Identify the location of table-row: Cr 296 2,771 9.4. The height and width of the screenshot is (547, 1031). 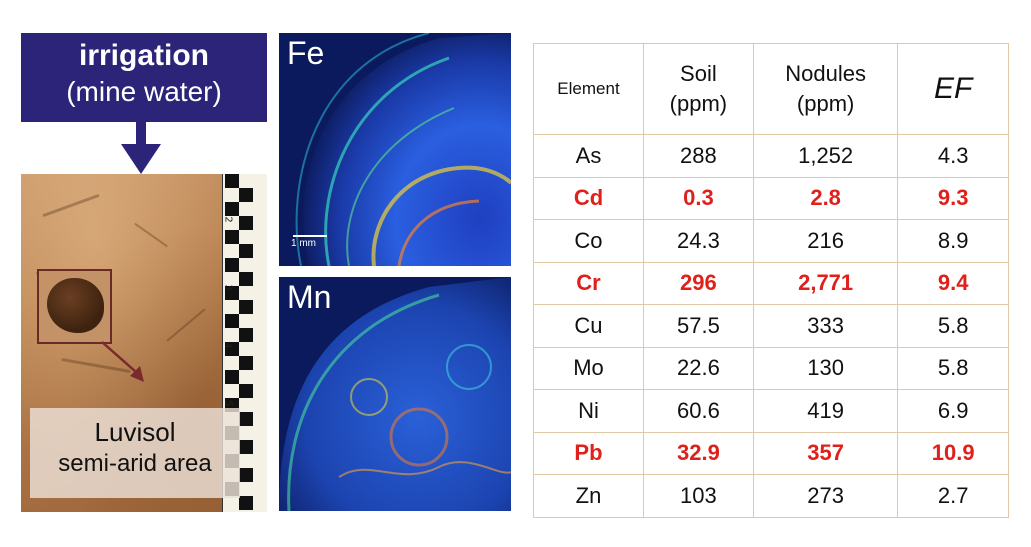
(771, 283).